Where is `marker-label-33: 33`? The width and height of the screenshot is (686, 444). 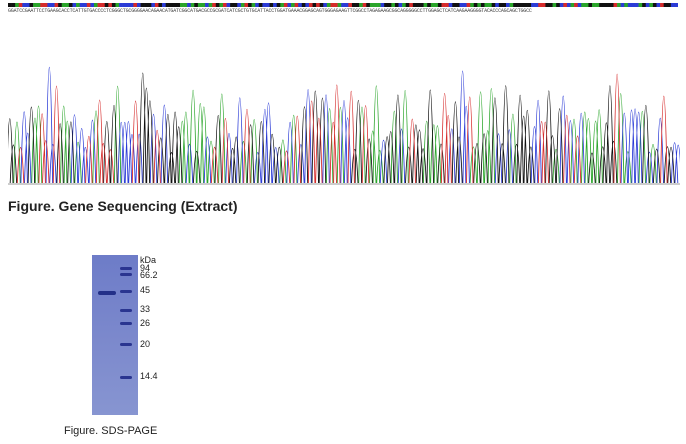
marker-label-33: 33 is located at coordinates (145, 309).